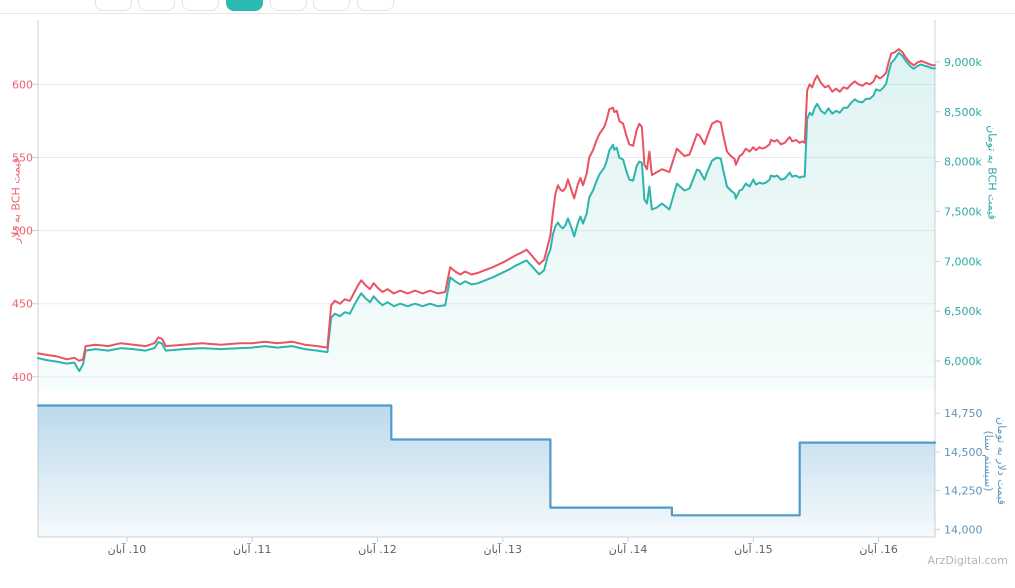 The width and height of the screenshot is (1015, 588). Describe the element at coordinates (377, 549) in the screenshot. I see `x-axis-tick-label: 12. آبان` at that location.